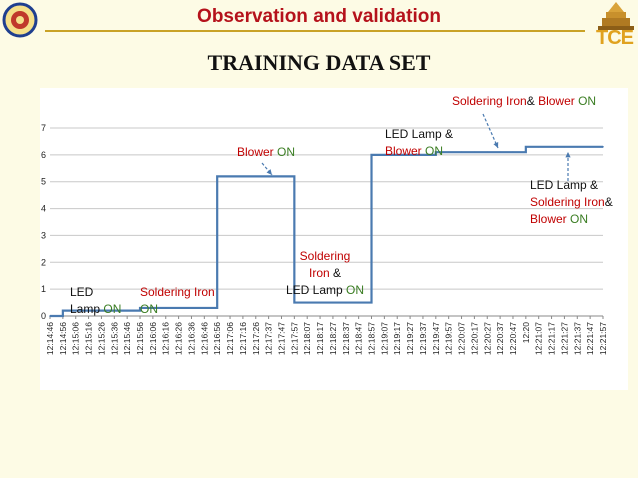 The image size is (638, 478). I want to click on annotation-ann5: LED Lamp & Blower ON, so click(419, 142).